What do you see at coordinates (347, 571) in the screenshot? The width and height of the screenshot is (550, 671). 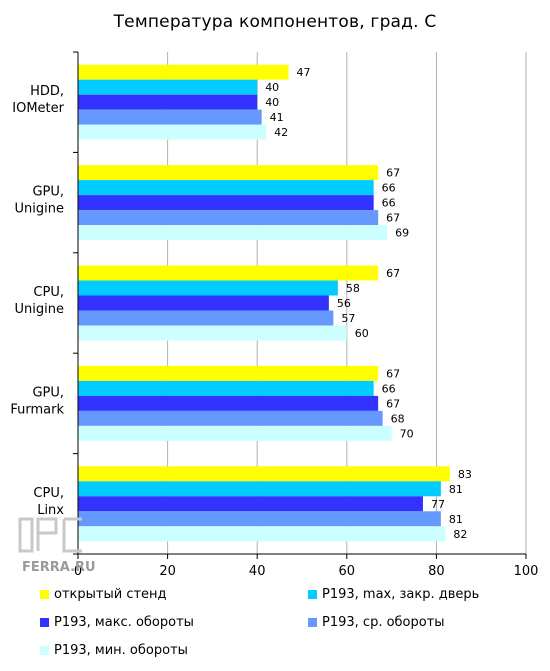 I see `x-tick-label: 60` at bounding box center [347, 571].